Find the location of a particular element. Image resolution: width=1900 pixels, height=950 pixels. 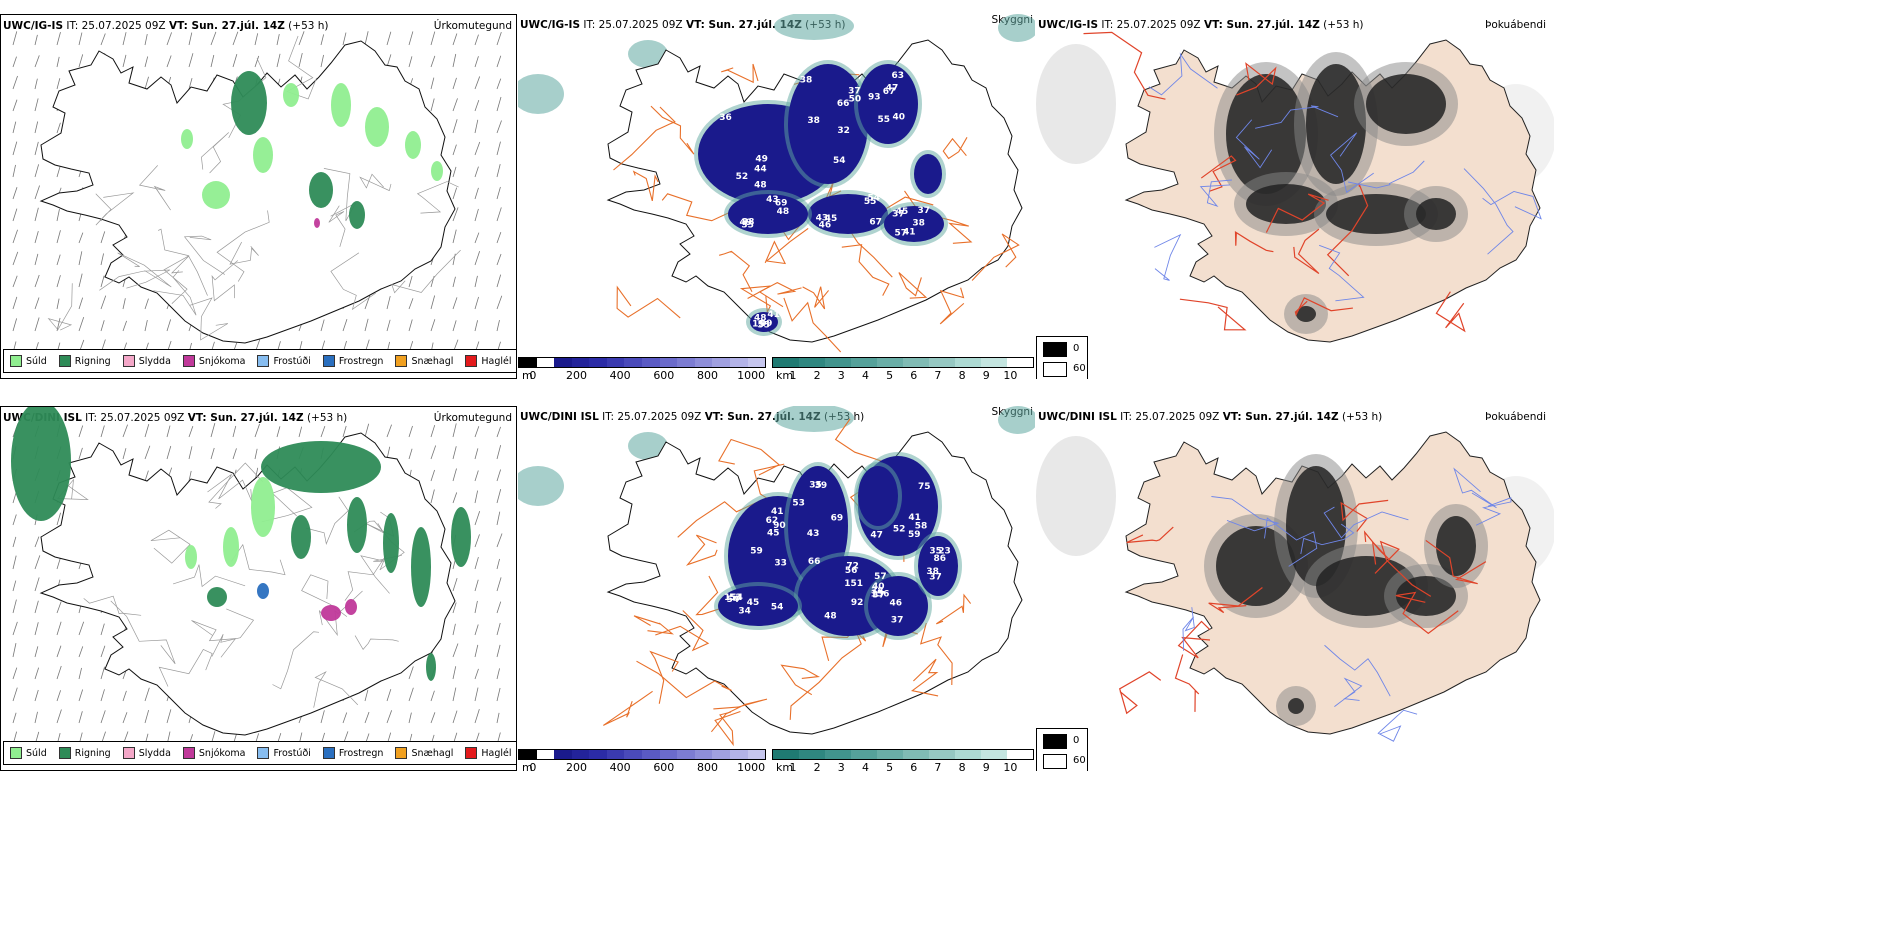

colorbar-tick: 3 is located at coordinates (841, 374).